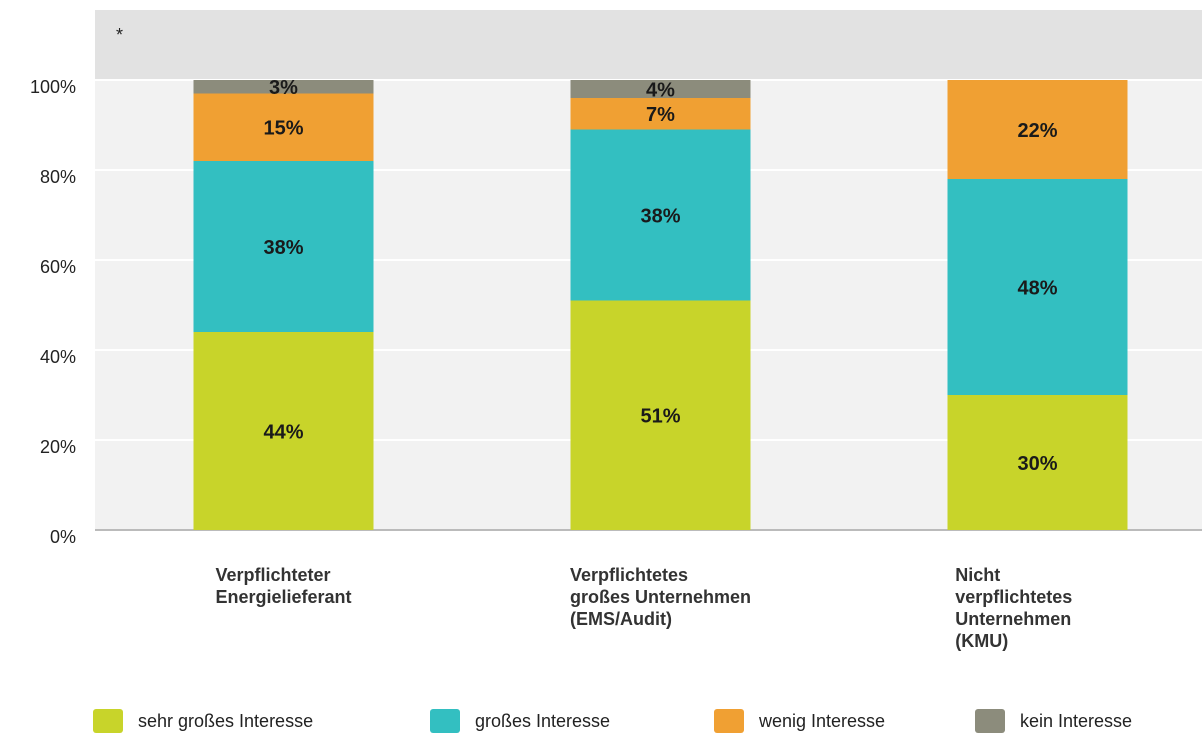 This screenshot has height=737, width=1202. I want to click on value-label: 48%, so click(1037, 288).